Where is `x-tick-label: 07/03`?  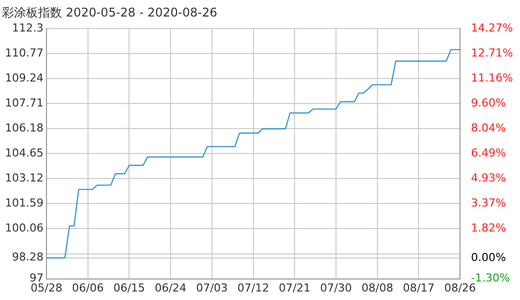 x-tick-label: 07/03 is located at coordinates (212, 287).